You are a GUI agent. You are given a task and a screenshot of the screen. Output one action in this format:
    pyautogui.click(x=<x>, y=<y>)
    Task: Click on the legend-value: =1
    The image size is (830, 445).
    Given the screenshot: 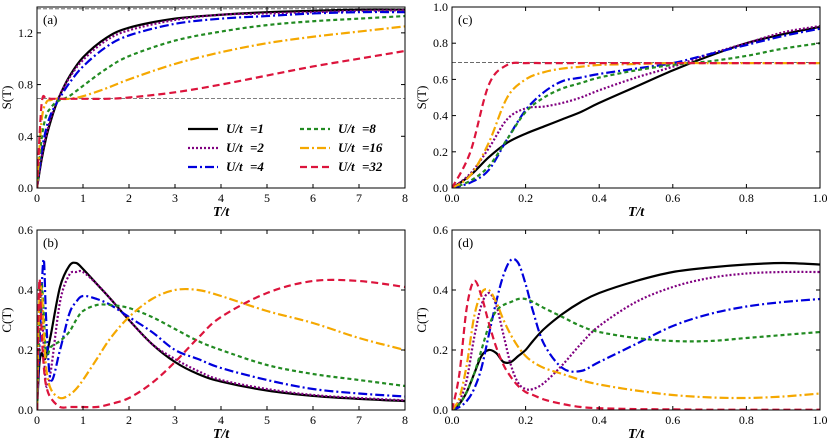 What is the action you would take?
    pyautogui.click(x=257, y=128)
    